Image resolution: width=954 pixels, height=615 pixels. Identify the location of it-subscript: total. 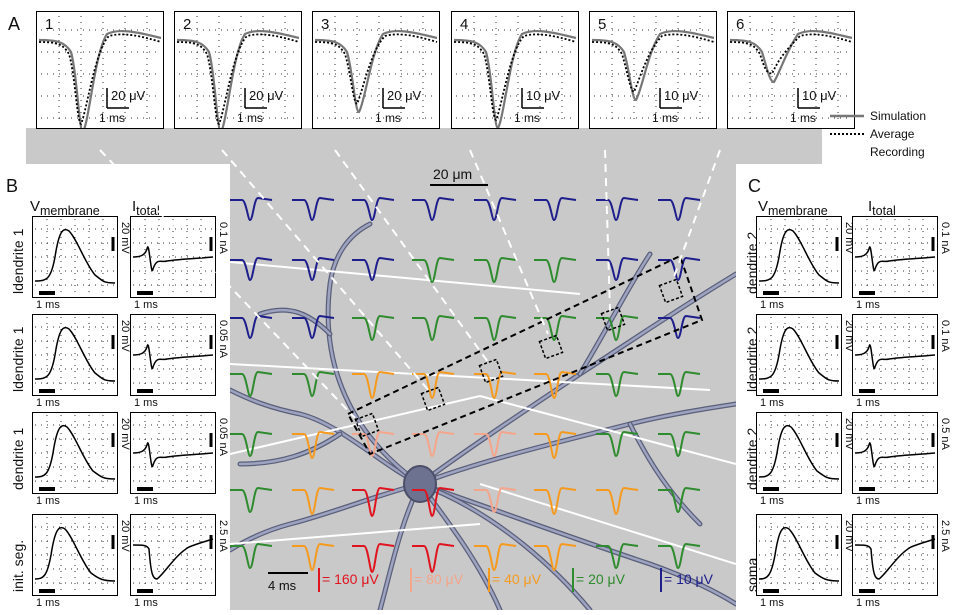
(884, 211).